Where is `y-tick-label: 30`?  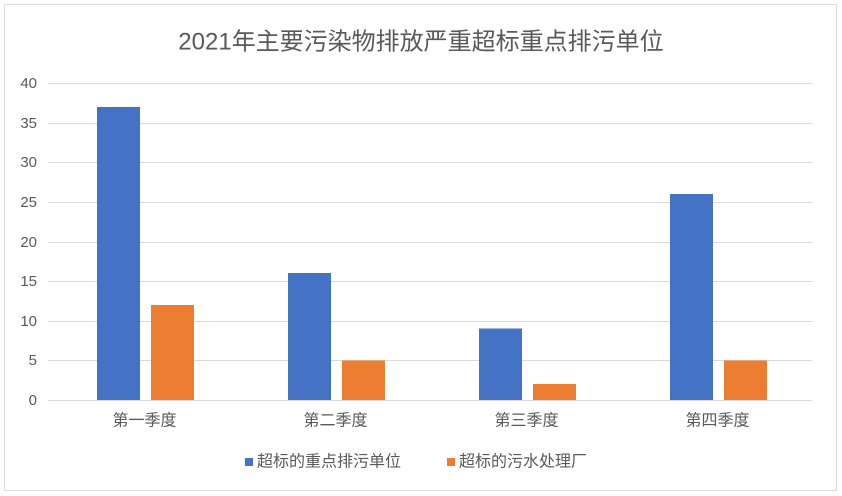
y-tick-label: 30 is located at coordinates (28, 162).